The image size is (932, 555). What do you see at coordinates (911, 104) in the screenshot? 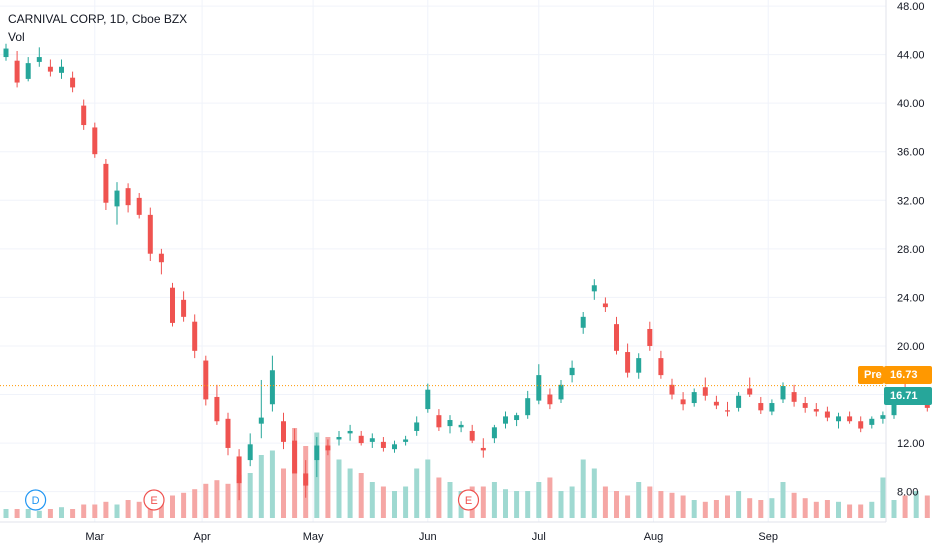
I see `y-tick-label: 40.00` at bounding box center [911, 104].